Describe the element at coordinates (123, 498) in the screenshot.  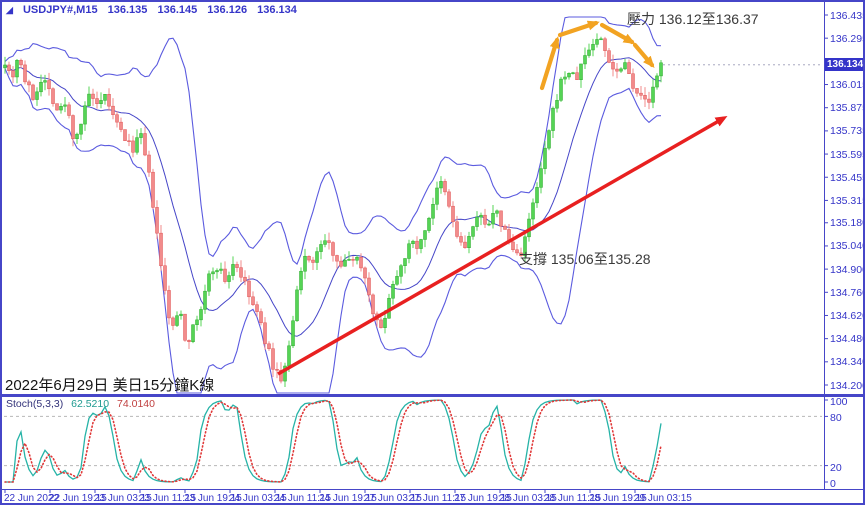
I see `time-tick-label: 23 Jun 03:15` at that location.